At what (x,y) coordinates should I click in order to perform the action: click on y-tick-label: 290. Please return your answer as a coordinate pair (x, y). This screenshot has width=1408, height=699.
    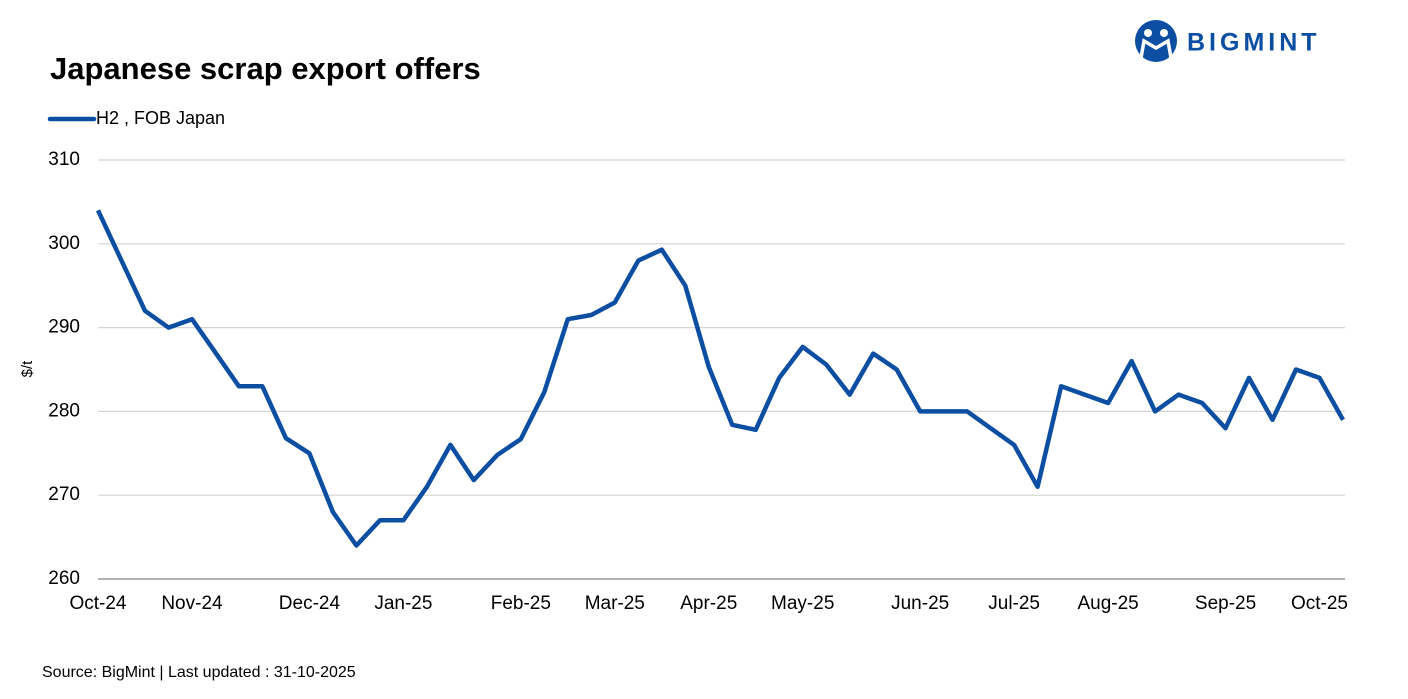
    Looking at the image, I should click on (64, 327).